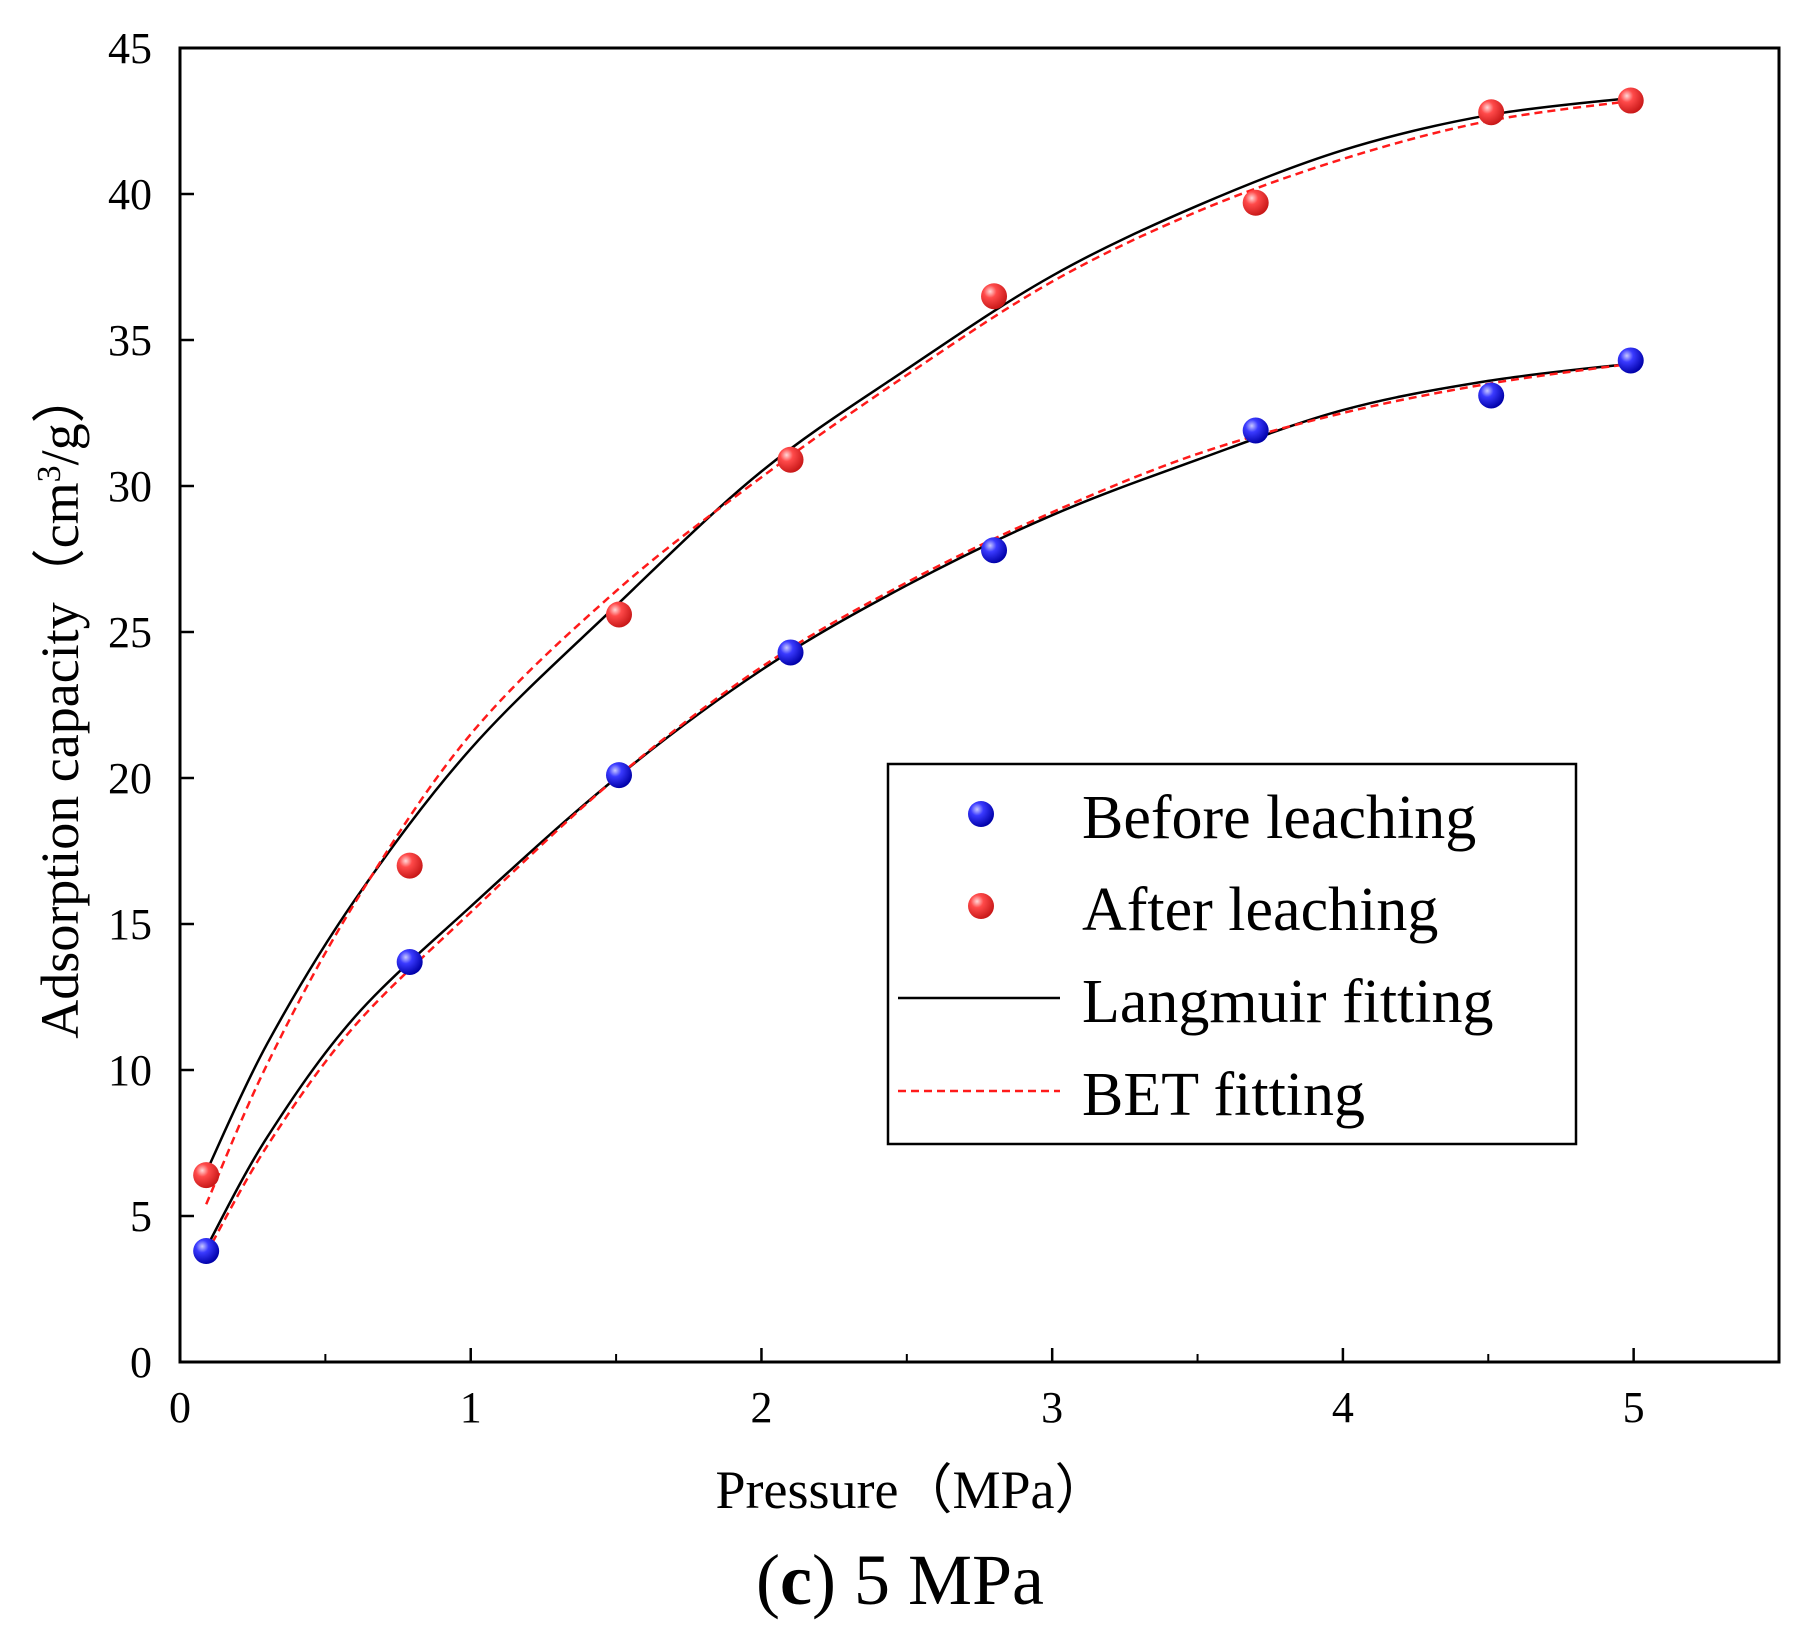  I want to click on x-tick-label: 2, so click(761, 1407).